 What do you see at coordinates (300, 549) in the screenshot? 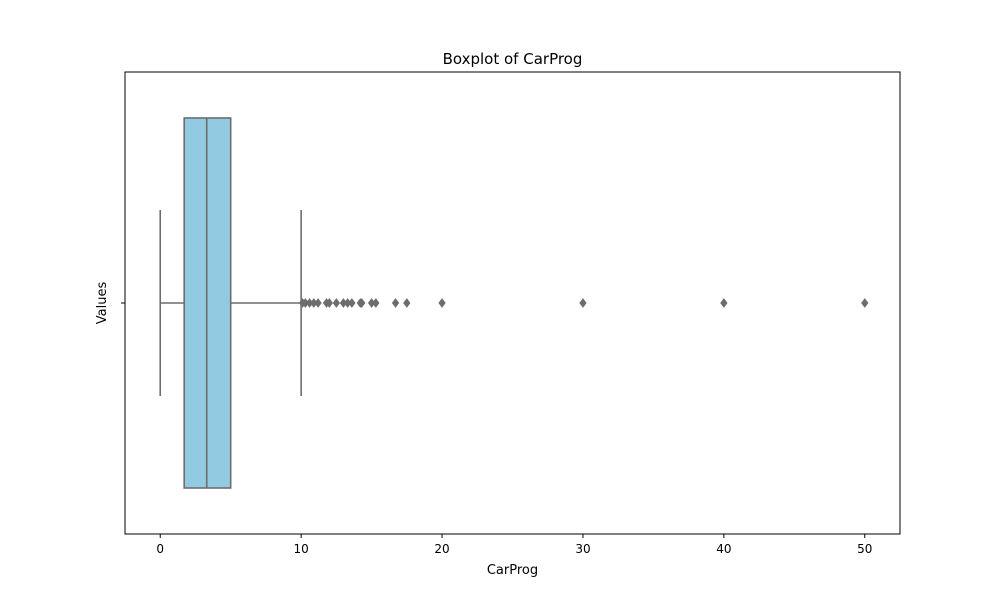
I see `x-tick-label: 10` at bounding box center [300, 549].